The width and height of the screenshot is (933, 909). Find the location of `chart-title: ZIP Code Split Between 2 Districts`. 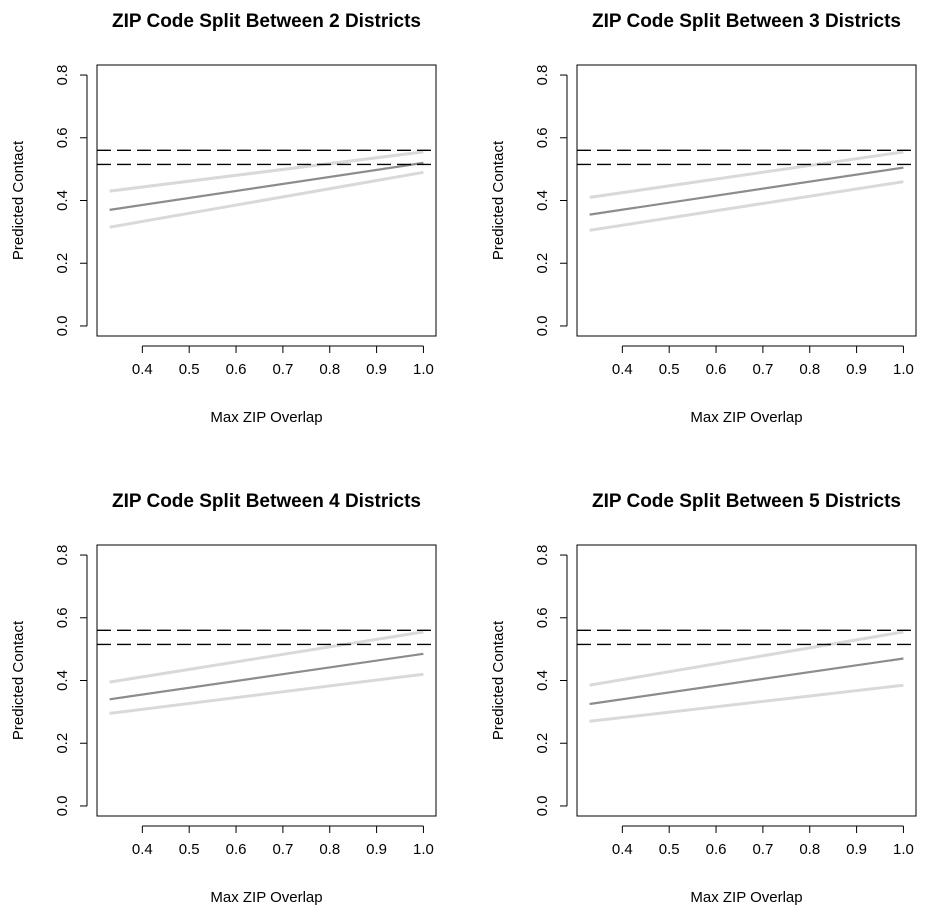

chart-title: ZIP Code Split Between 2 Districts is located at coordinates (266, 21).